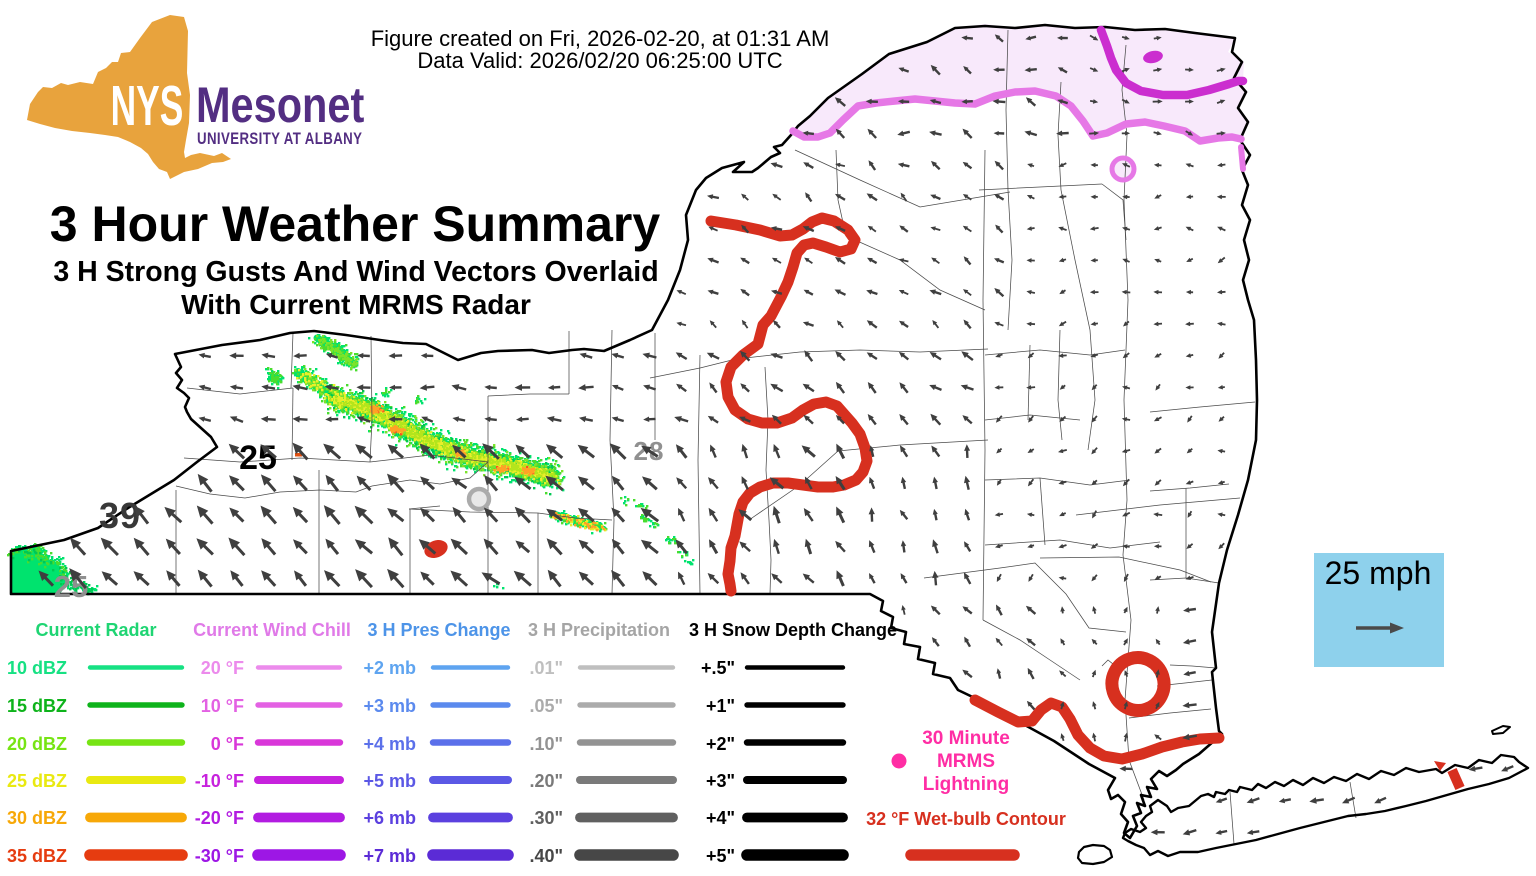 The width and height of the screenshot is (1536, 876). What do you see at coordinates (37, 856) in the screenshot?
I see `svg-text: 35 dBZ` at bounding box center [37, 856].